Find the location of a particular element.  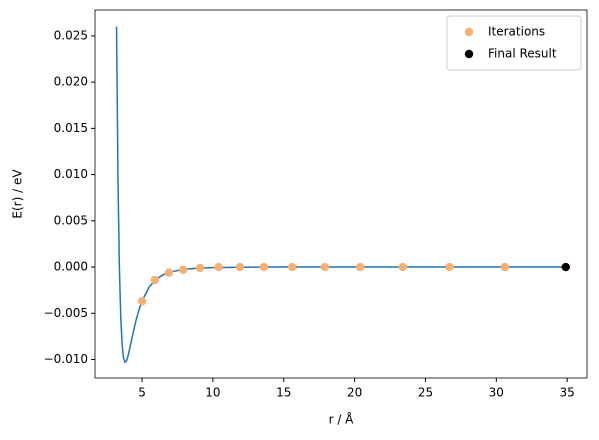

x-tick-label: 20 is located at coordinates (354, 393).